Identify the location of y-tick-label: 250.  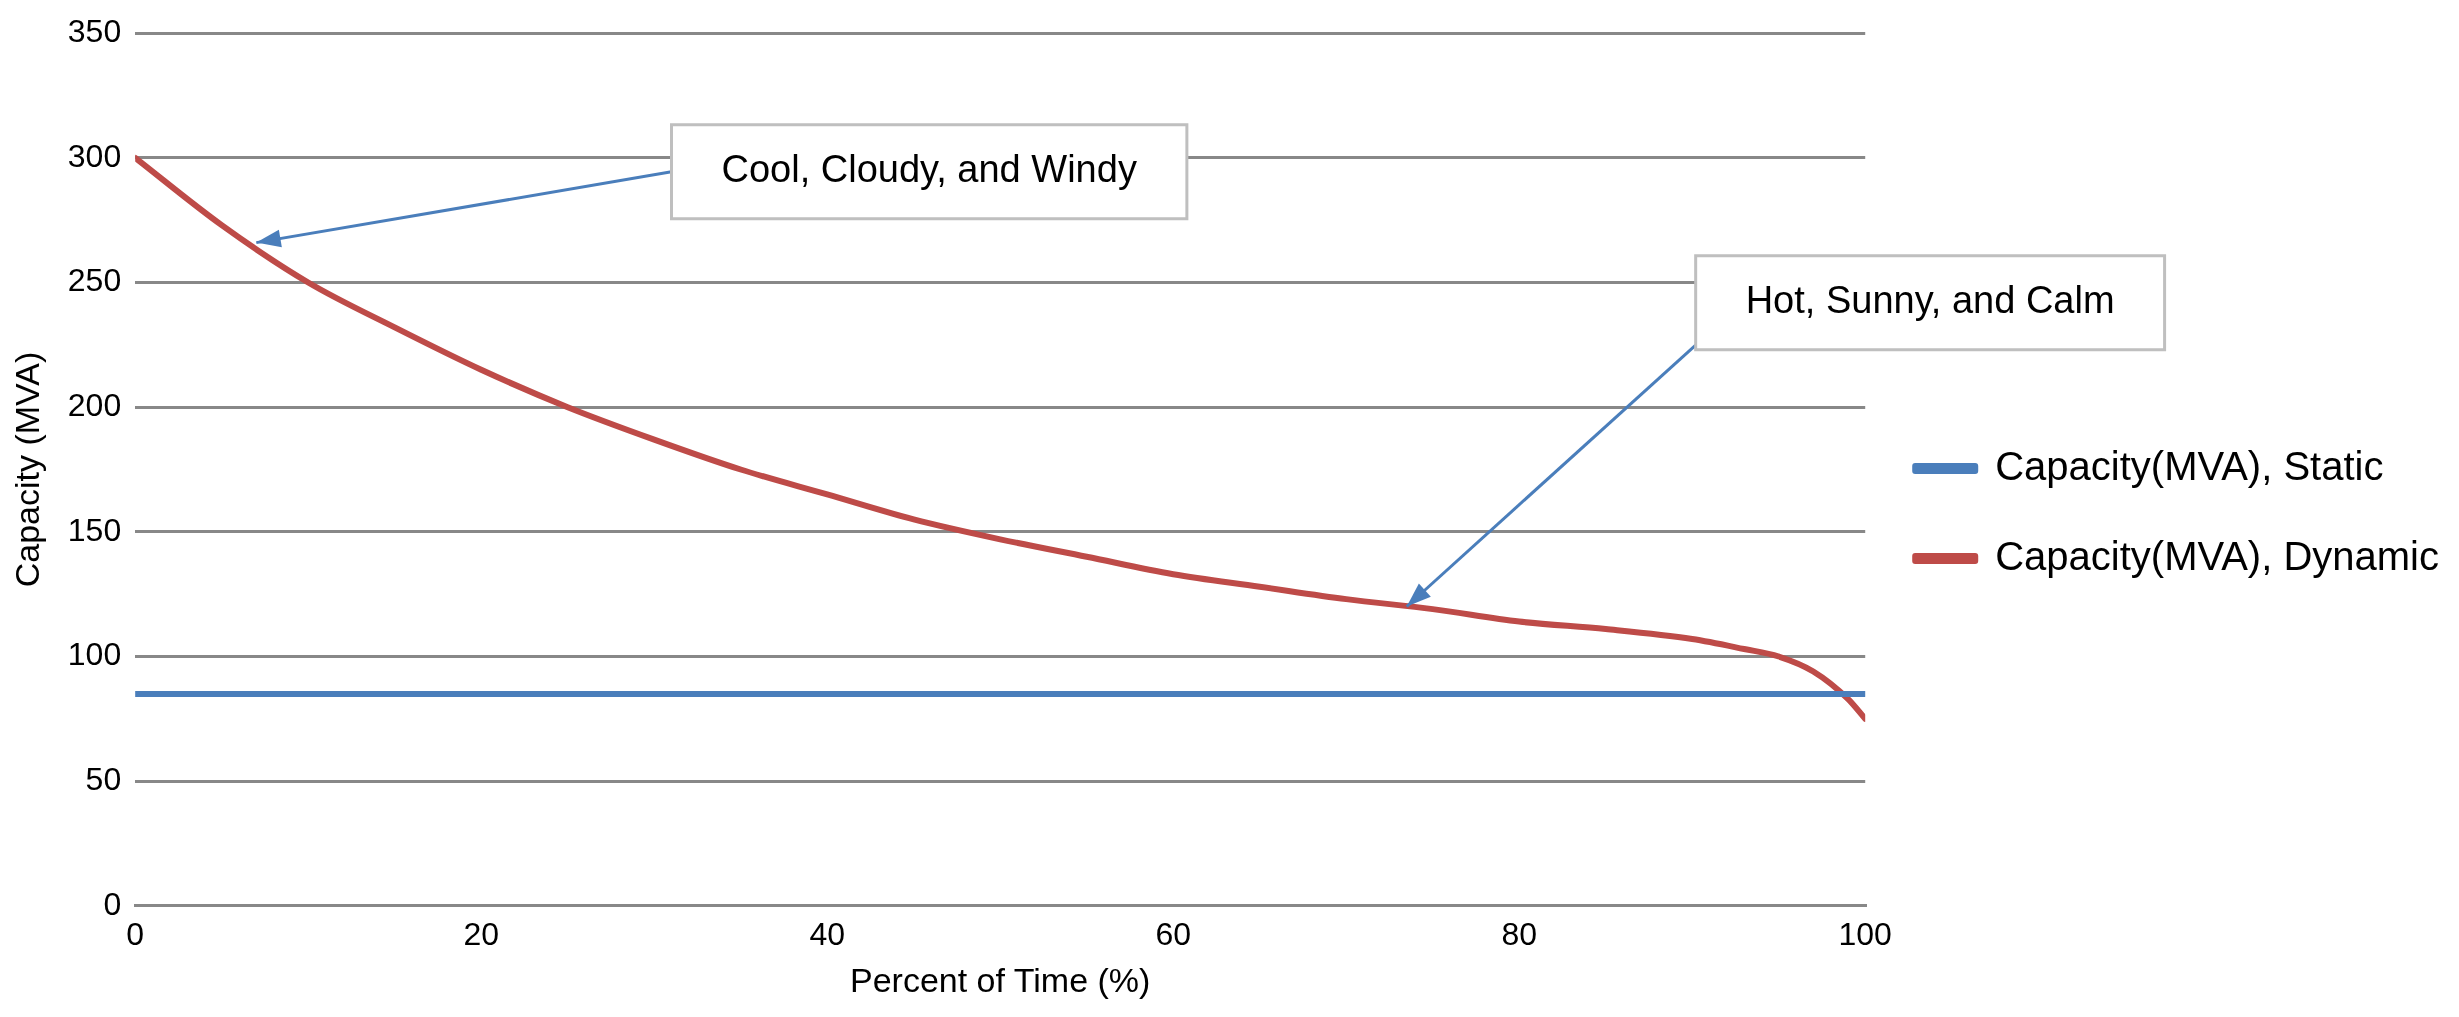
(94, 280).